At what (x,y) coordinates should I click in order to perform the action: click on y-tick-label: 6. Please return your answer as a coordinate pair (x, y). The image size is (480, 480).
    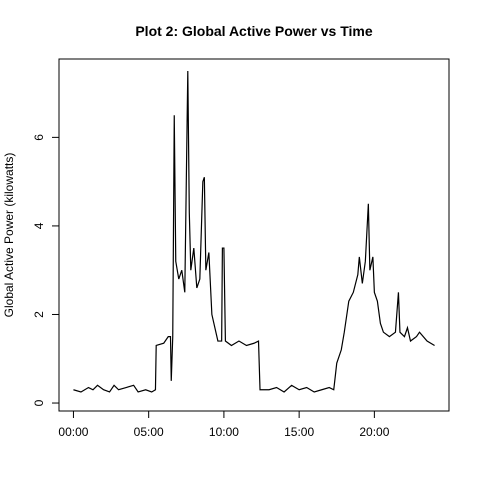
    Looking at the image, I should click on (39, 137).